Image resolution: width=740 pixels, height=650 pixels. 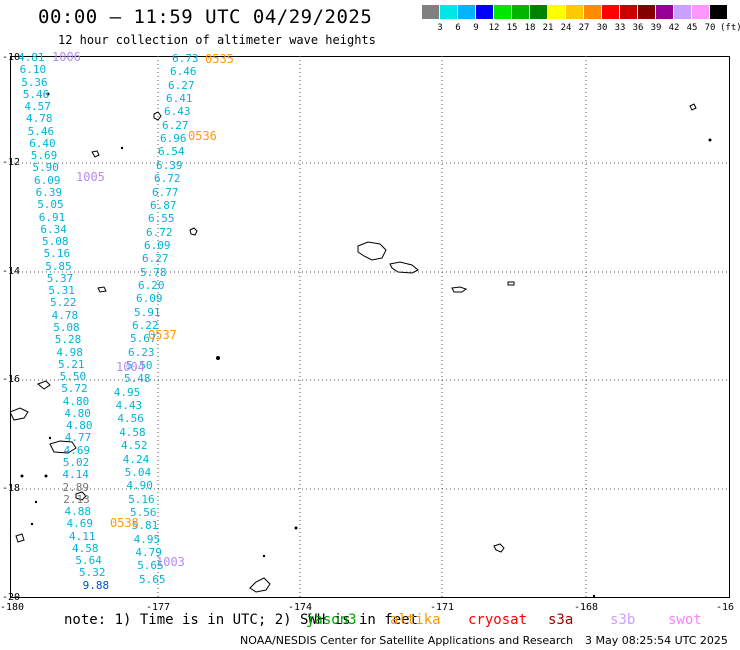 What do you see at coordinates (11, 57) in the screenshot?
I see `latitude-tick-label: -10` at bounding box center [11, 57].